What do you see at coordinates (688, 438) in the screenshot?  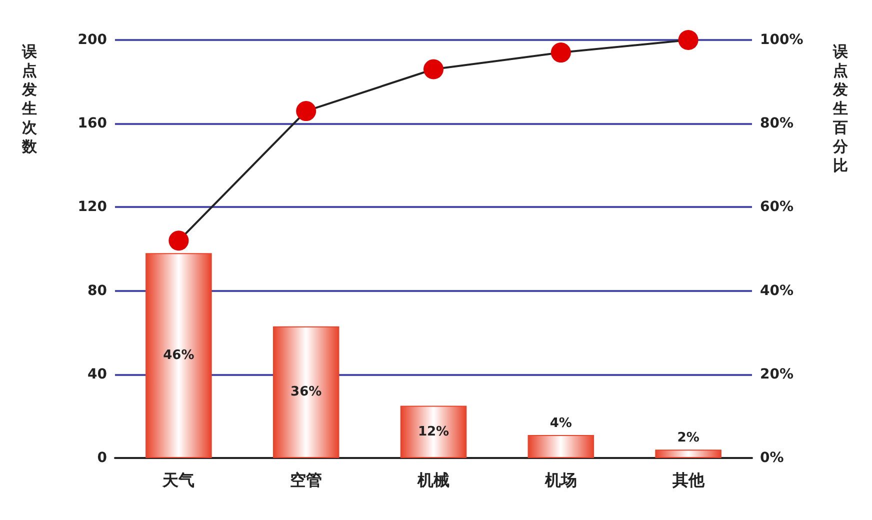 I see `annotation: 2%` at bounding box center [688, 438].